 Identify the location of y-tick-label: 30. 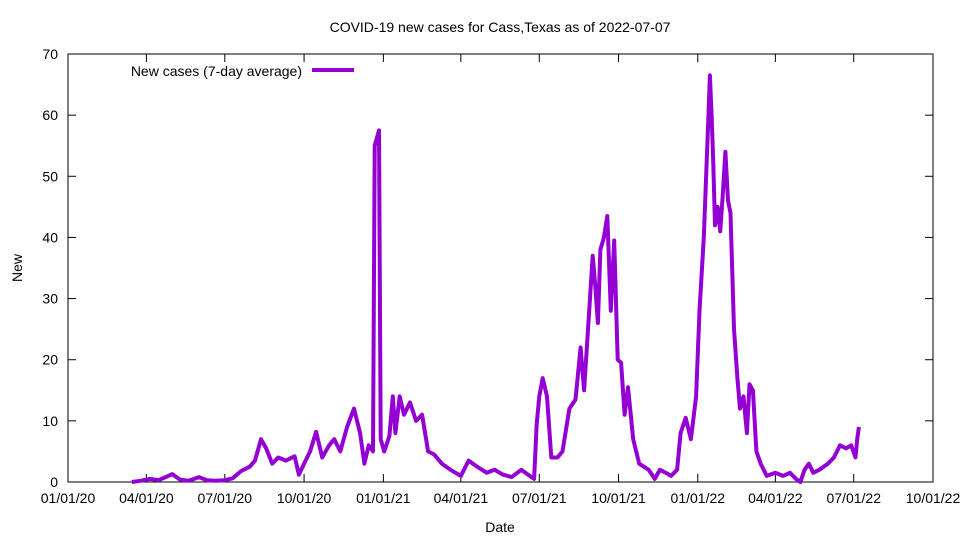
(50, 299).